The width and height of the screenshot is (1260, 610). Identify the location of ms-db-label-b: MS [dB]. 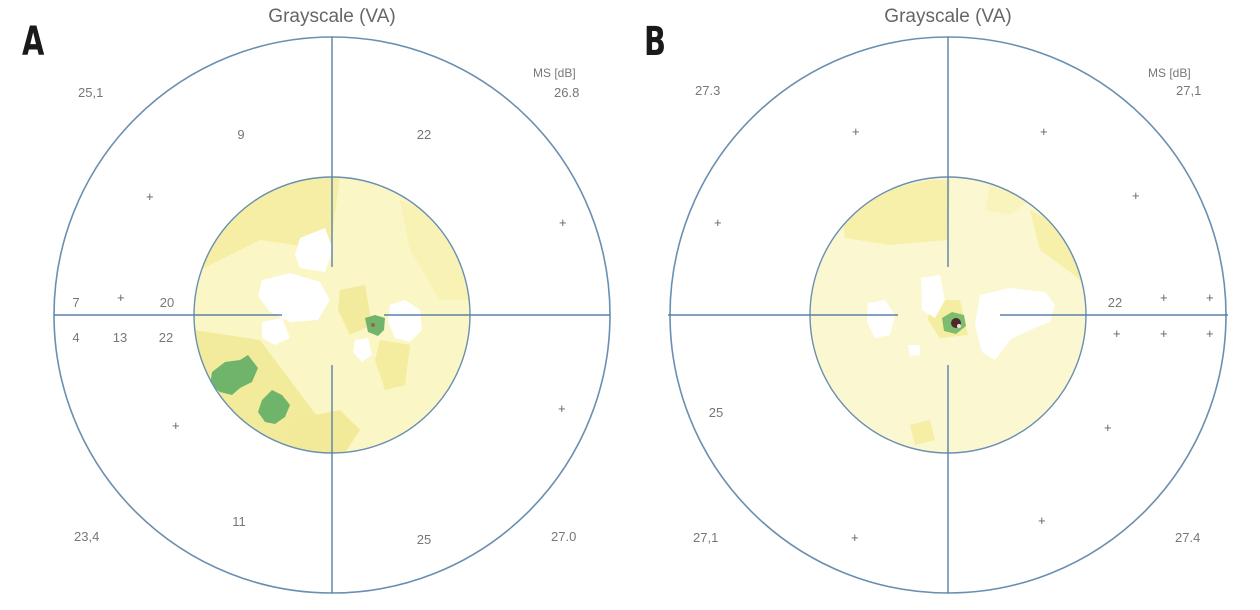
(1169, 73).